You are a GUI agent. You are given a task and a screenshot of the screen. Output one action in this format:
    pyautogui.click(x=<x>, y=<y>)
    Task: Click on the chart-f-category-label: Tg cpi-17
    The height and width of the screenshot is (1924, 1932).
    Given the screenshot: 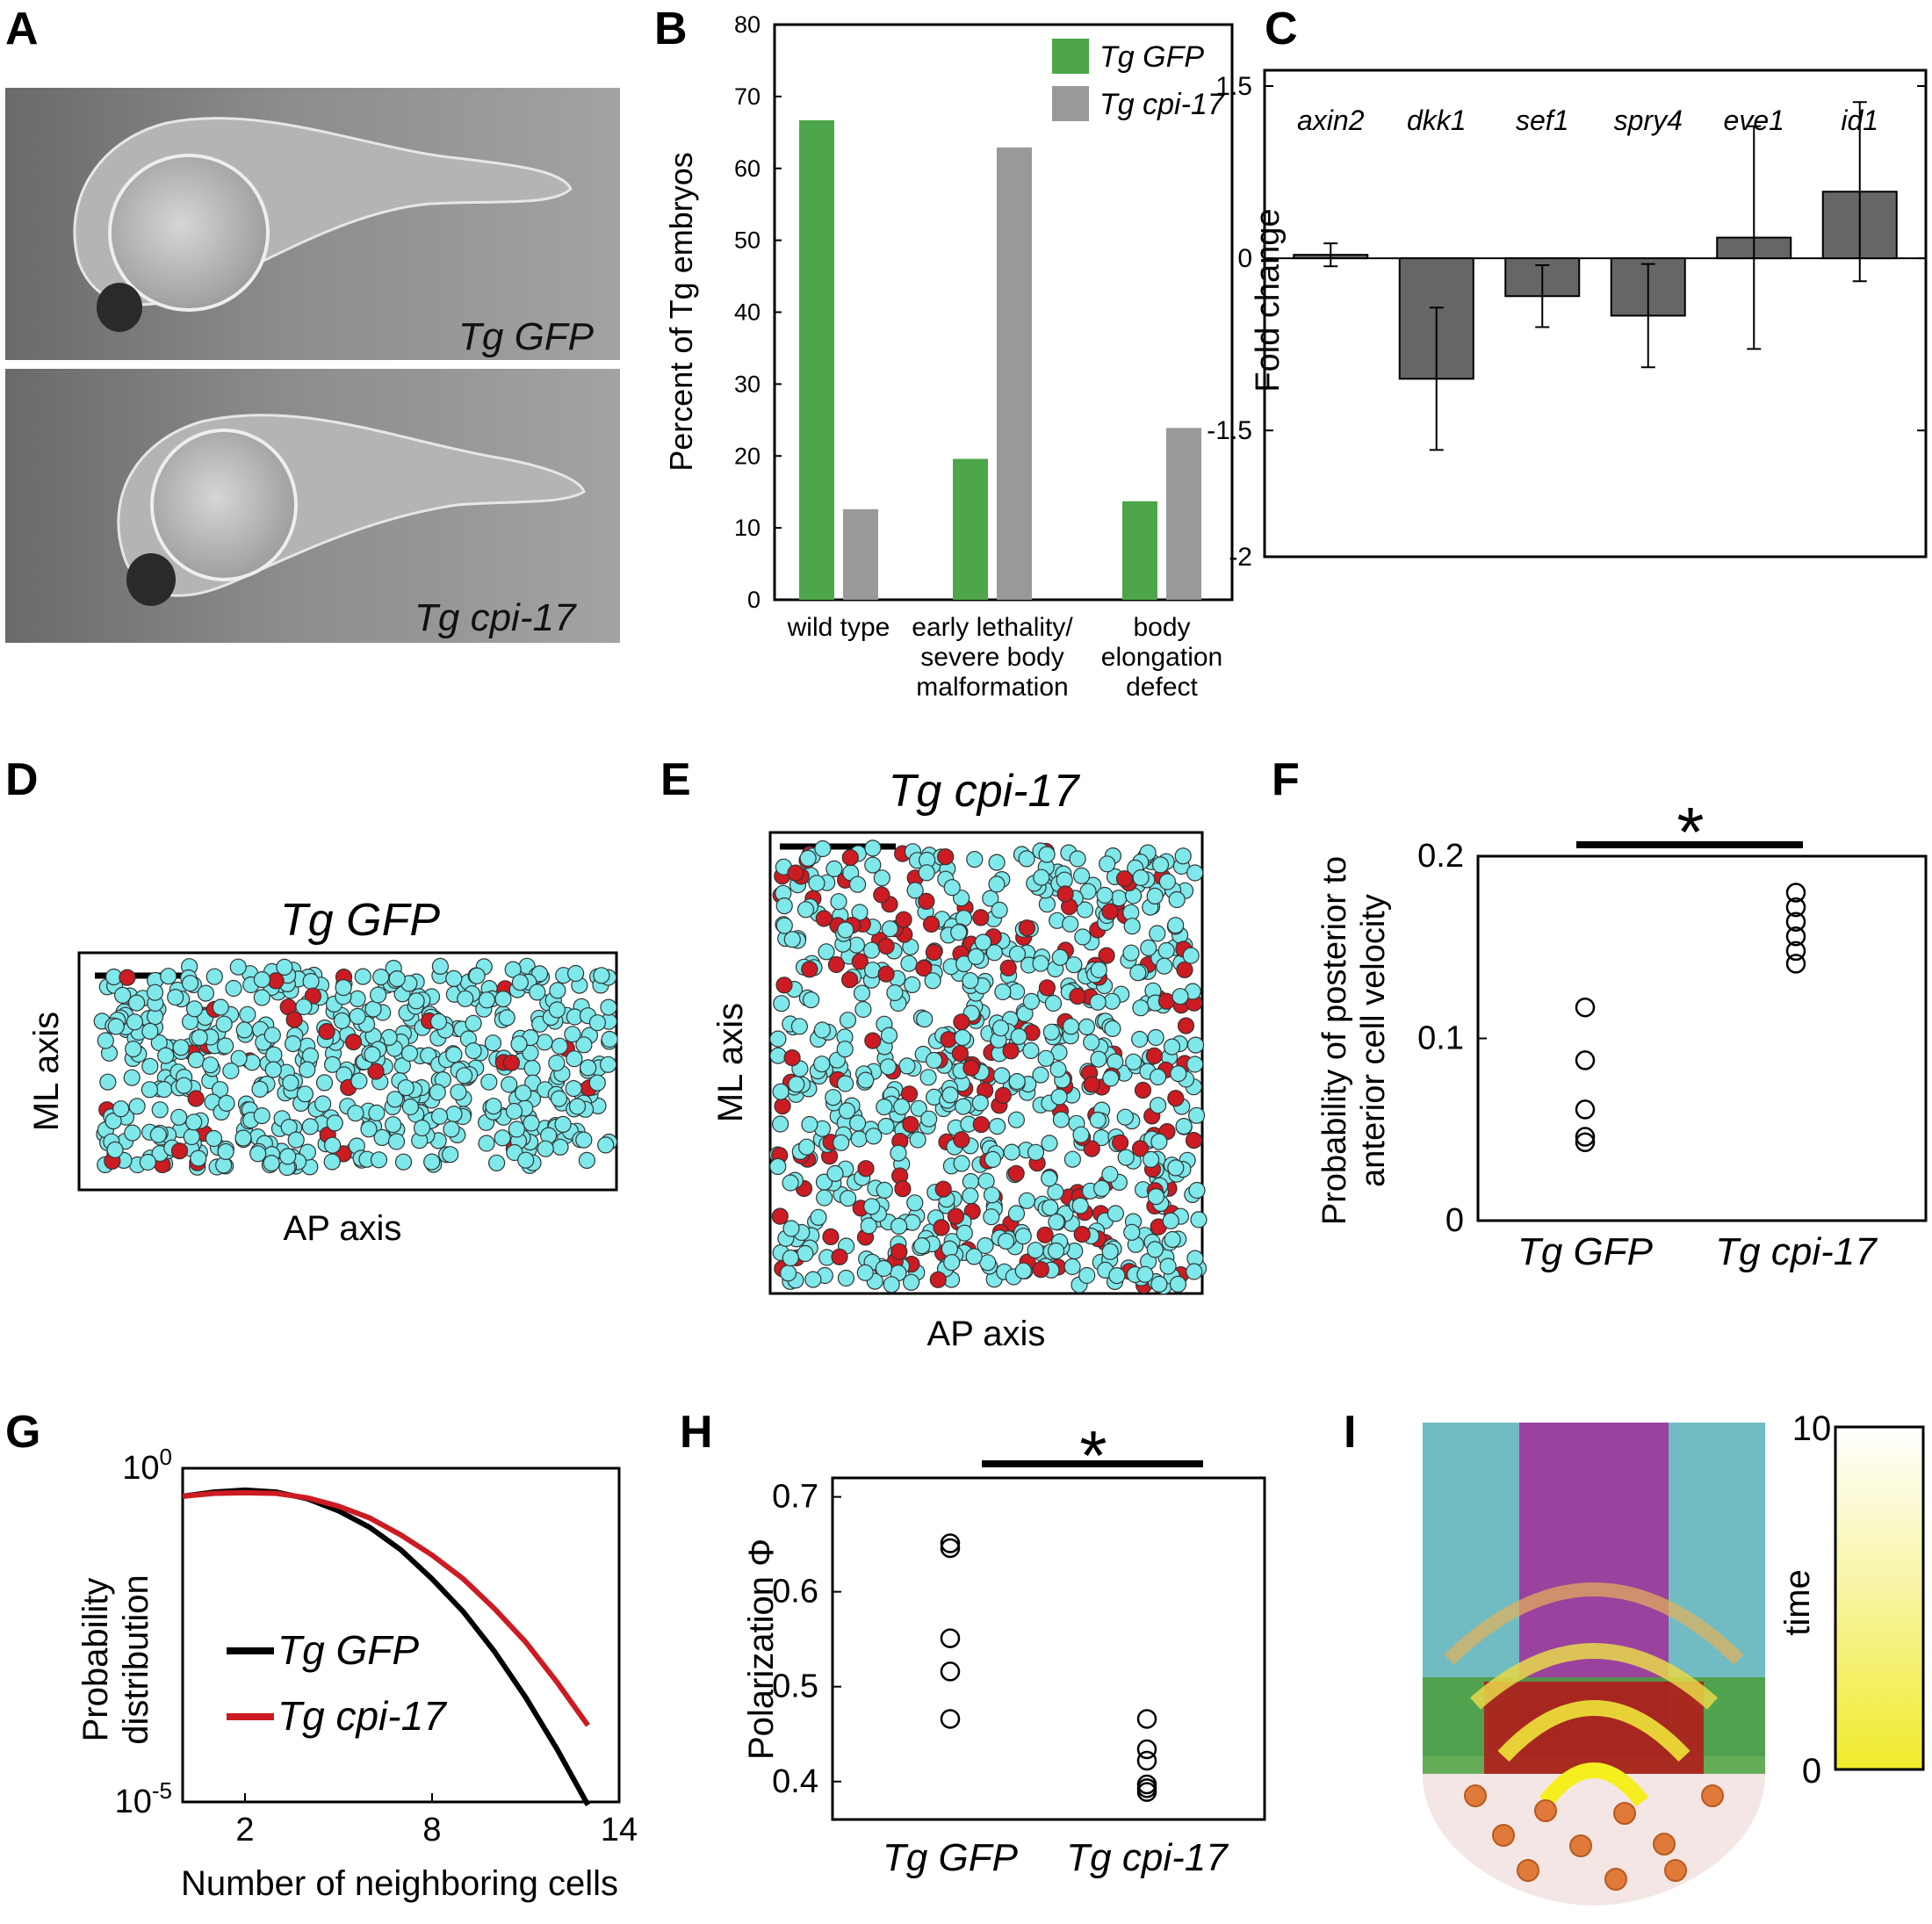 What is the action you would take?
    pyautogui.click(x=1796, y=1251)
    